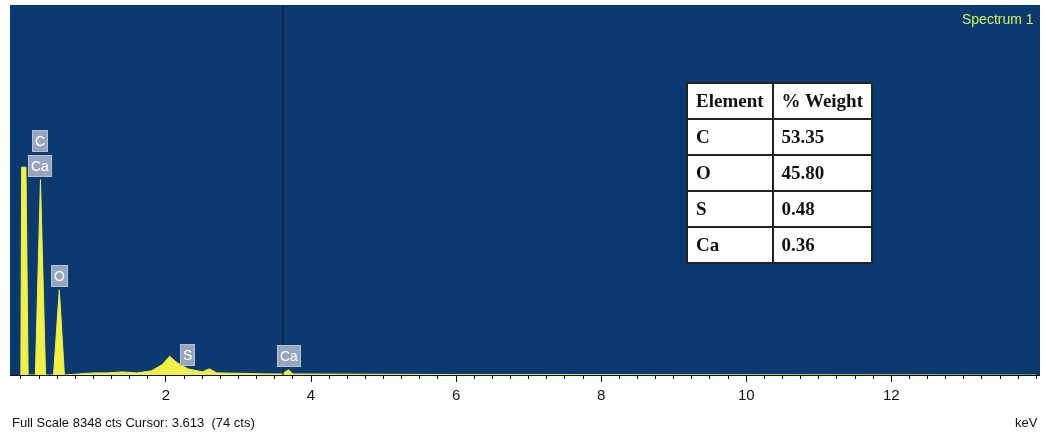 The height and width of the screenshot is (437, 1046). What do you see at coordinates (822, 101) in the screenshot?
I see `text: % Weight` at bounding box center [822, 101].